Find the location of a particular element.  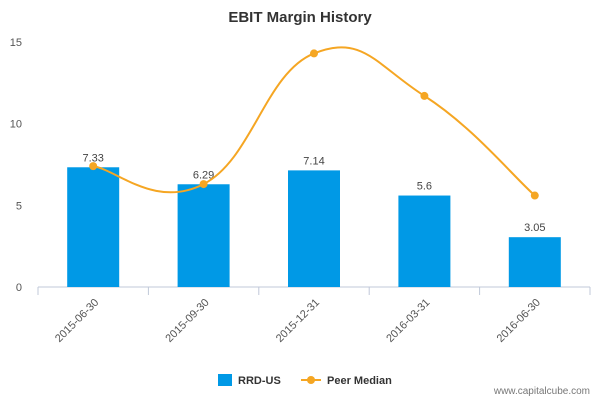

x-tick-label: 2015-06-30 is located at coordinates (77, 321).